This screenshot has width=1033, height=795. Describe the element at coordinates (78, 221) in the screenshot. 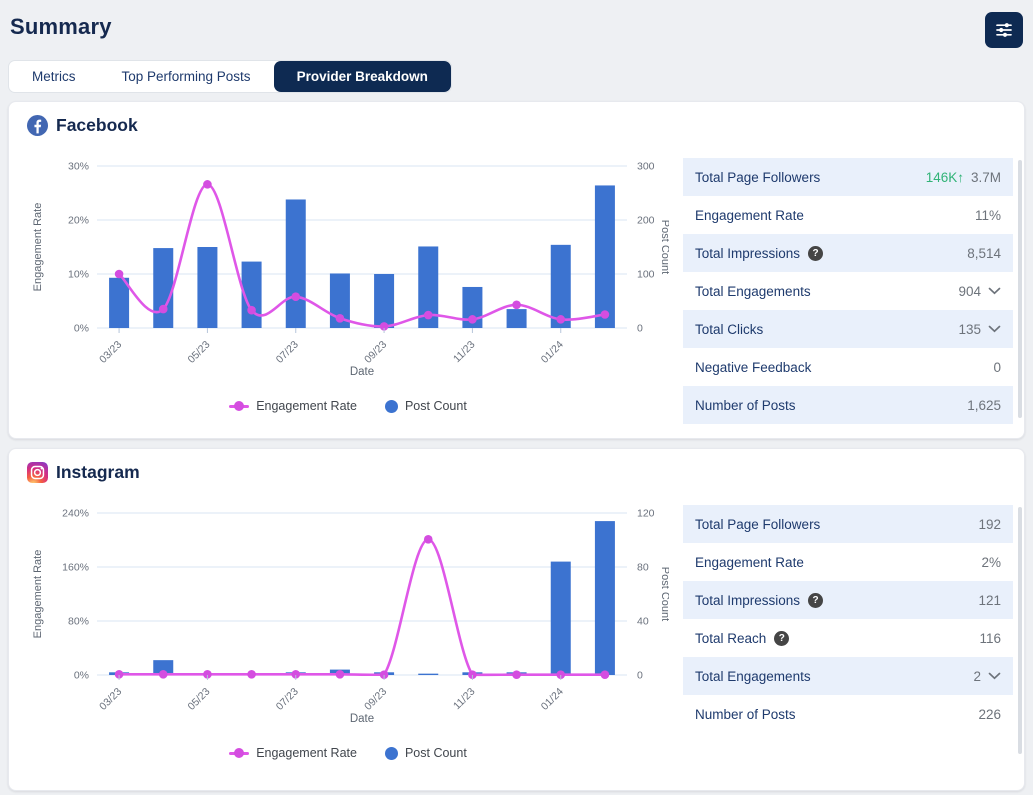

I see `svg-text: 20%` at that location.